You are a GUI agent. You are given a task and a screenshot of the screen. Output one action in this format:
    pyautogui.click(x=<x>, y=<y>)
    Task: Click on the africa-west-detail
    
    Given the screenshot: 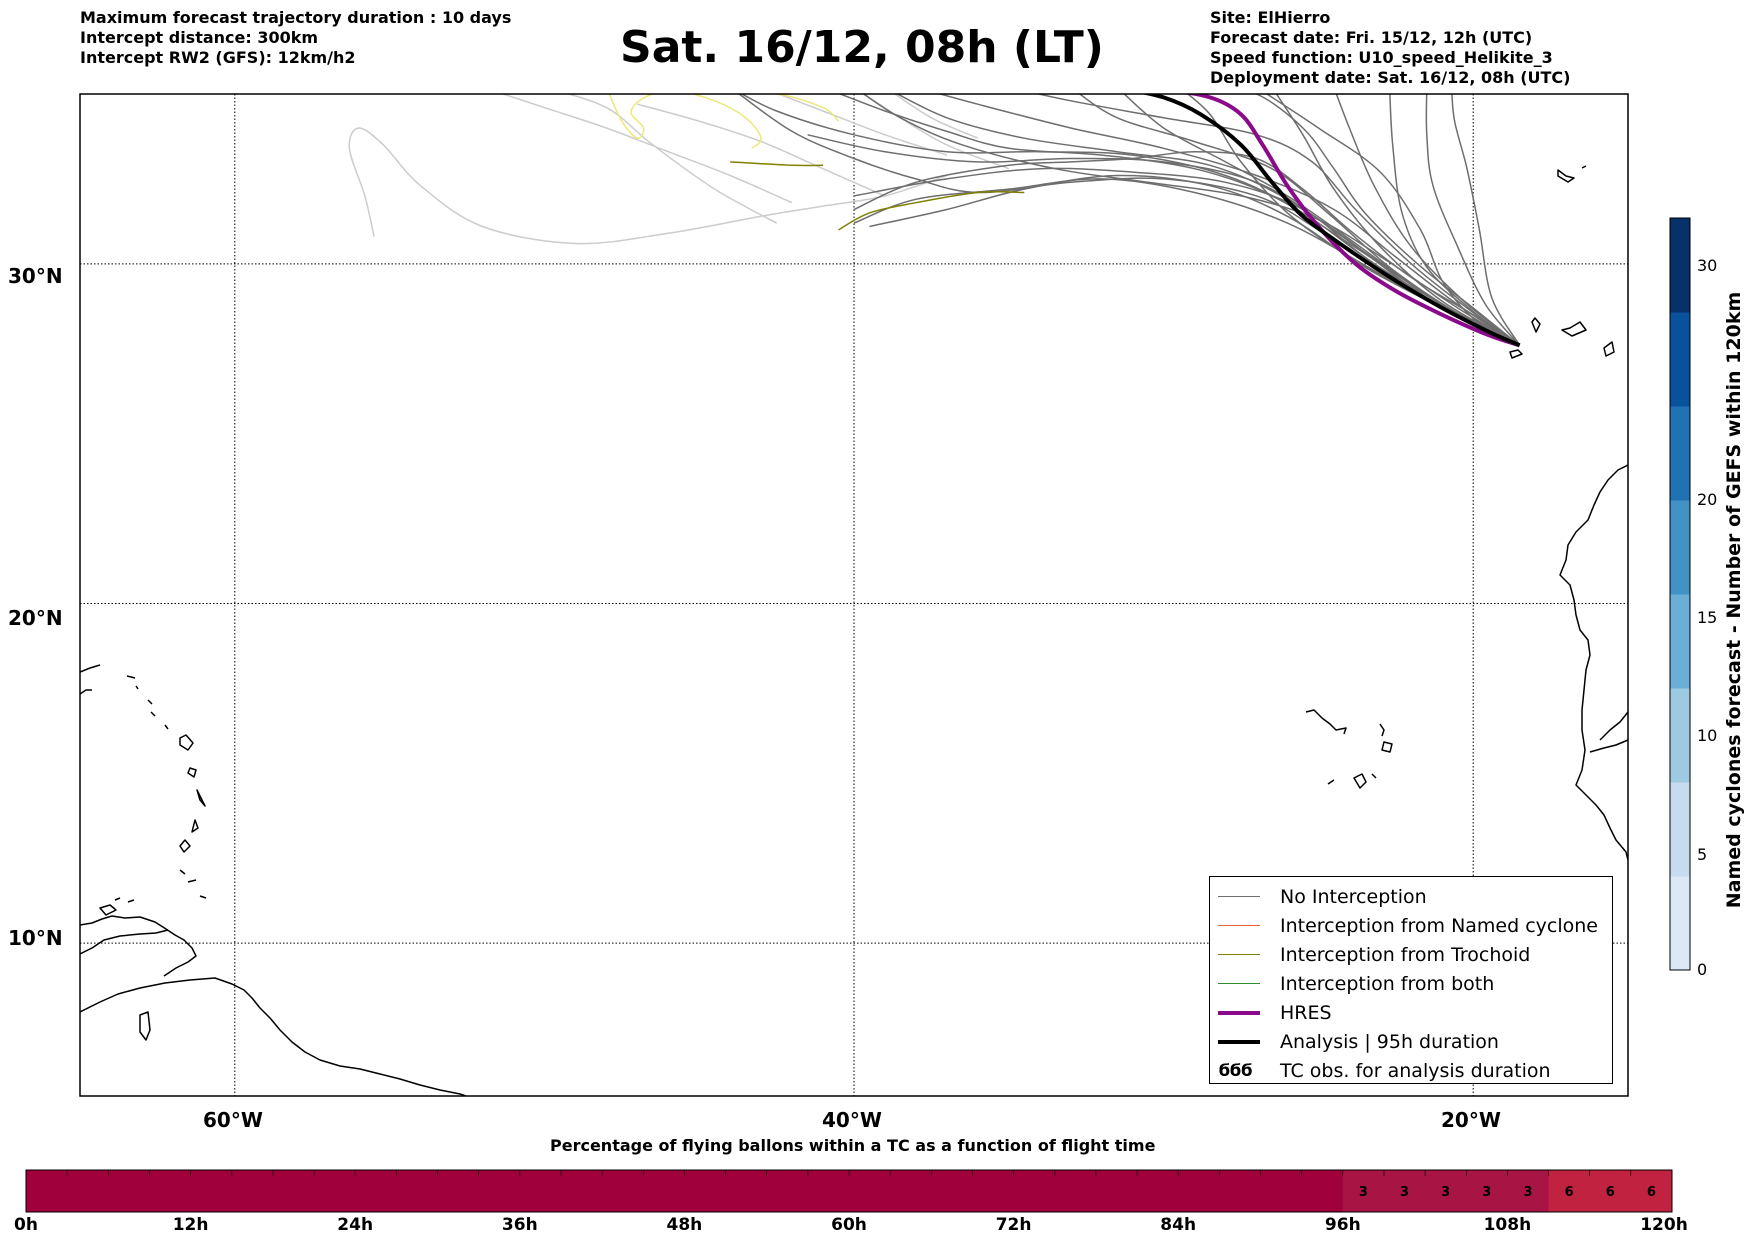 What is the action you would take?
    pyautogui.click(x=1608, y=732)
    